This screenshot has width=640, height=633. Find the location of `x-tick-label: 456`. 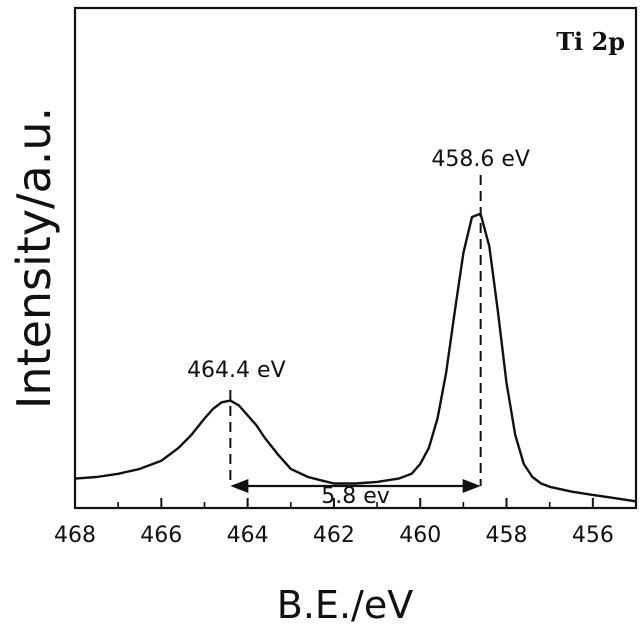

x-tick-label: 456 is located at coordinates (593, 535).